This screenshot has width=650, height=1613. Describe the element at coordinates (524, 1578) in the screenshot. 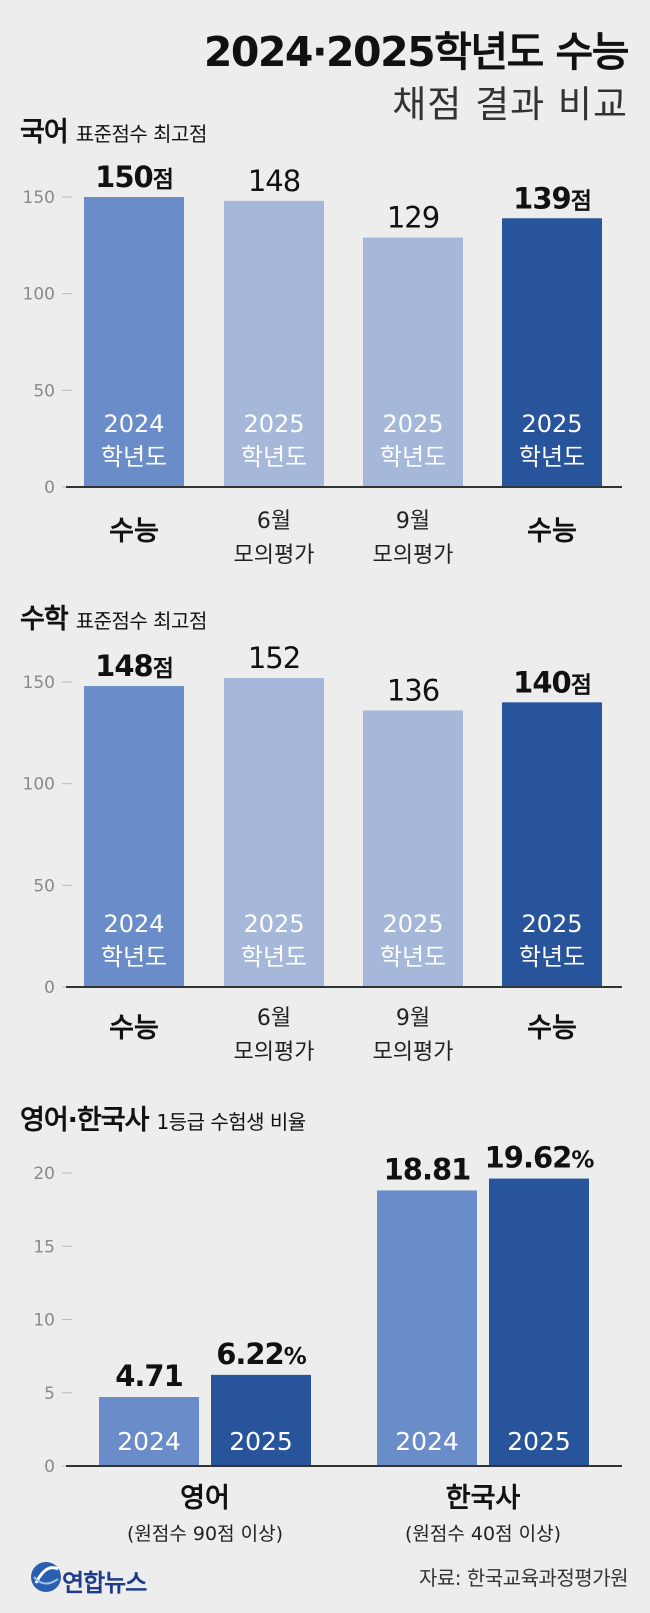

I see `data-source: 자료: 한국교육과정평가원` at that location.